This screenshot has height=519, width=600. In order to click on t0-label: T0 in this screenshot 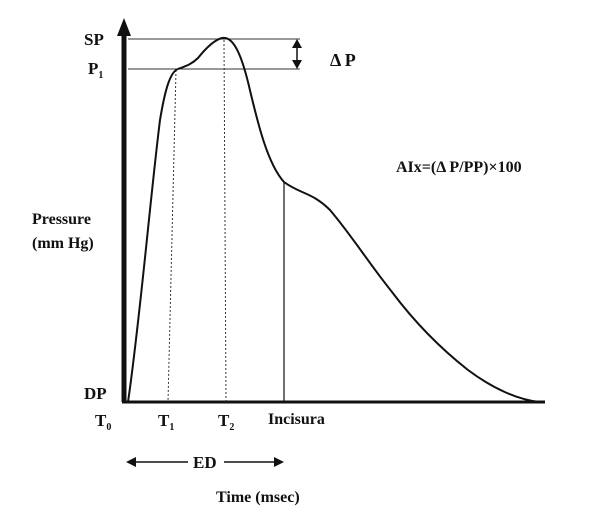, I will do `click(103, 422)`.